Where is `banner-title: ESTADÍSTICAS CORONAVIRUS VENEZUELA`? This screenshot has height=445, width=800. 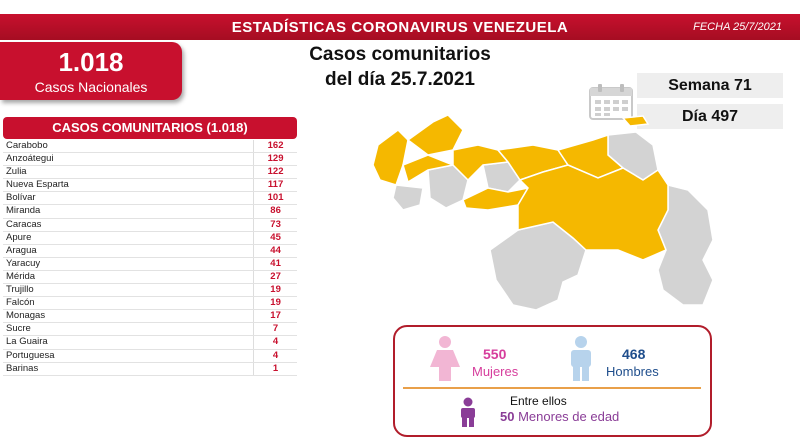 banner-title: ESTADÍSTICAS CORONAVIRUS VENEZUELA is located at coordinates (400, 27).